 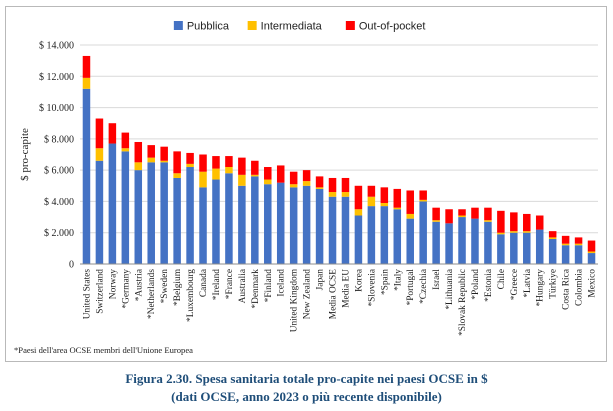 What do you see at coordinates (346, 288) in the screenshot?
I see `x-category-label: Media EU` at bounding box center [346, 288].